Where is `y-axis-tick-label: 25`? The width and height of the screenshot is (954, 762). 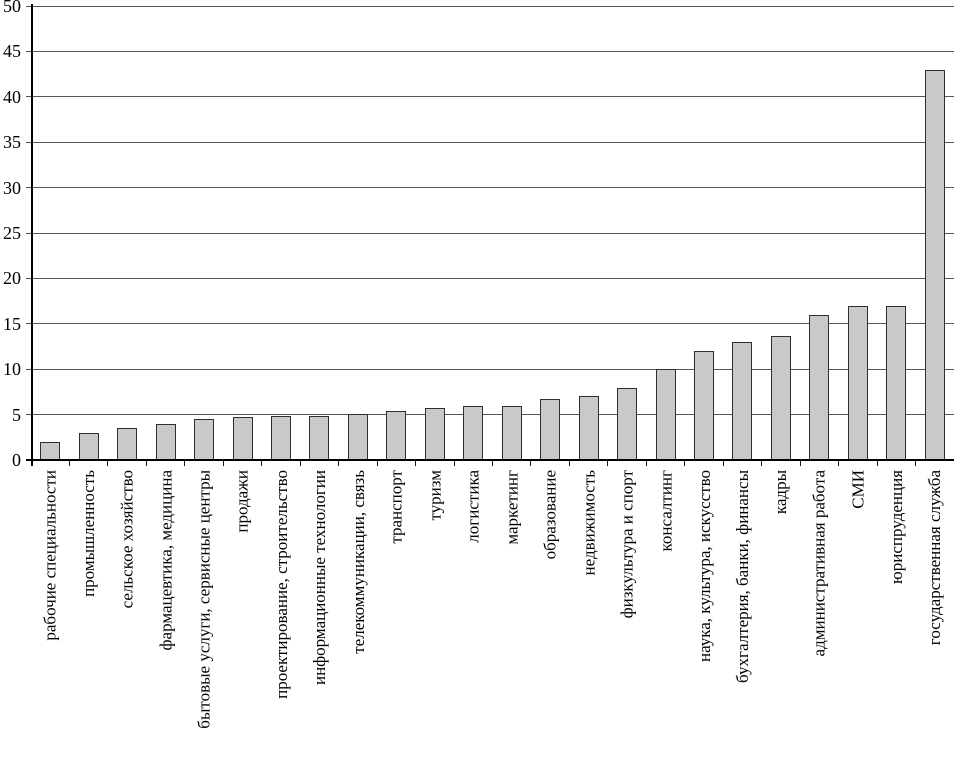
y-axis-tick-label: 25 is located at coordinates (12, 233).